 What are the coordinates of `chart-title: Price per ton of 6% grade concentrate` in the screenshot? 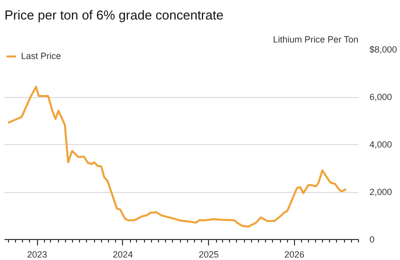 It's located at (114, 15).